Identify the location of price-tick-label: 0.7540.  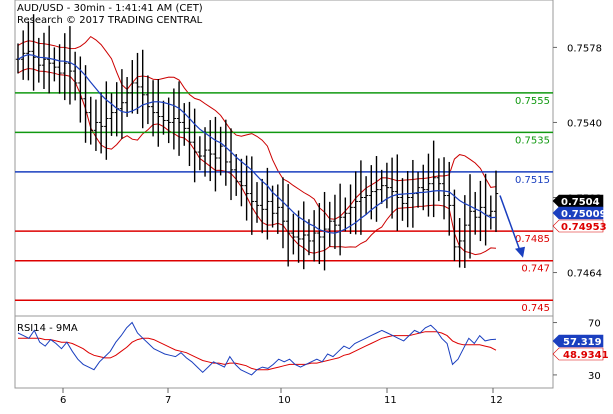
(584, 123).